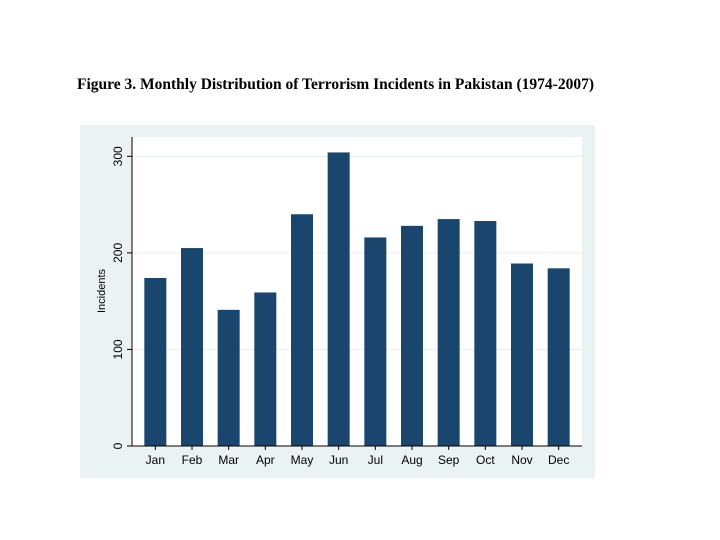 Image resolution: width=720 pixels, height=540 pixels. What do you see at coordinates (192, 347) in the screenshot?
I see `bar-feb` at bounding box center [192, 347].